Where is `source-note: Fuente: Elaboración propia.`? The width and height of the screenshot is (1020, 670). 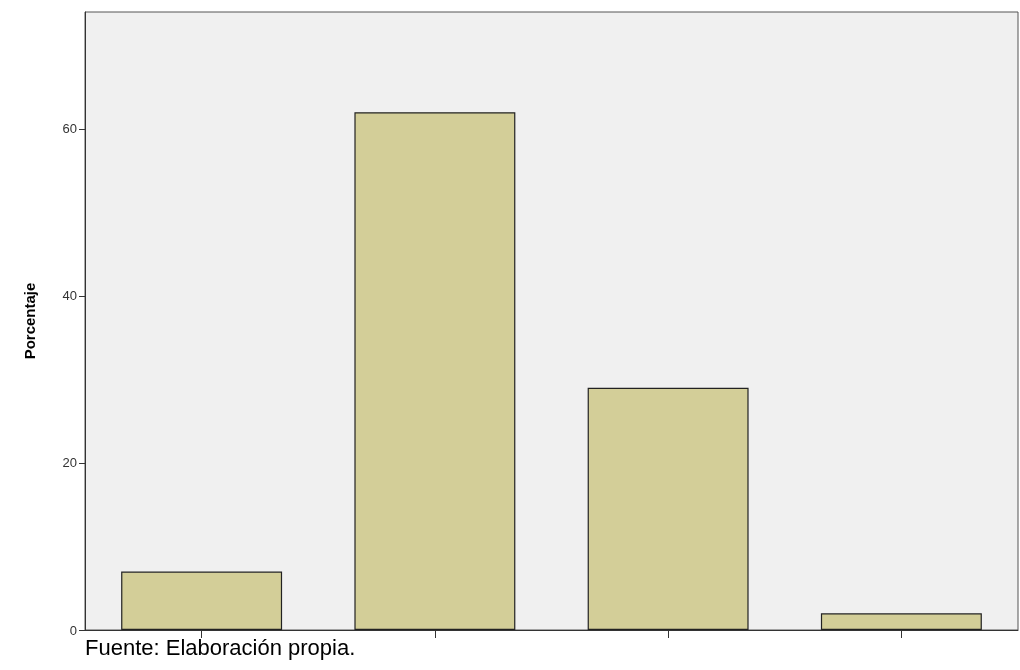
source-note: Fuente: Elaboración propia. is located at coordinates (220, 647).